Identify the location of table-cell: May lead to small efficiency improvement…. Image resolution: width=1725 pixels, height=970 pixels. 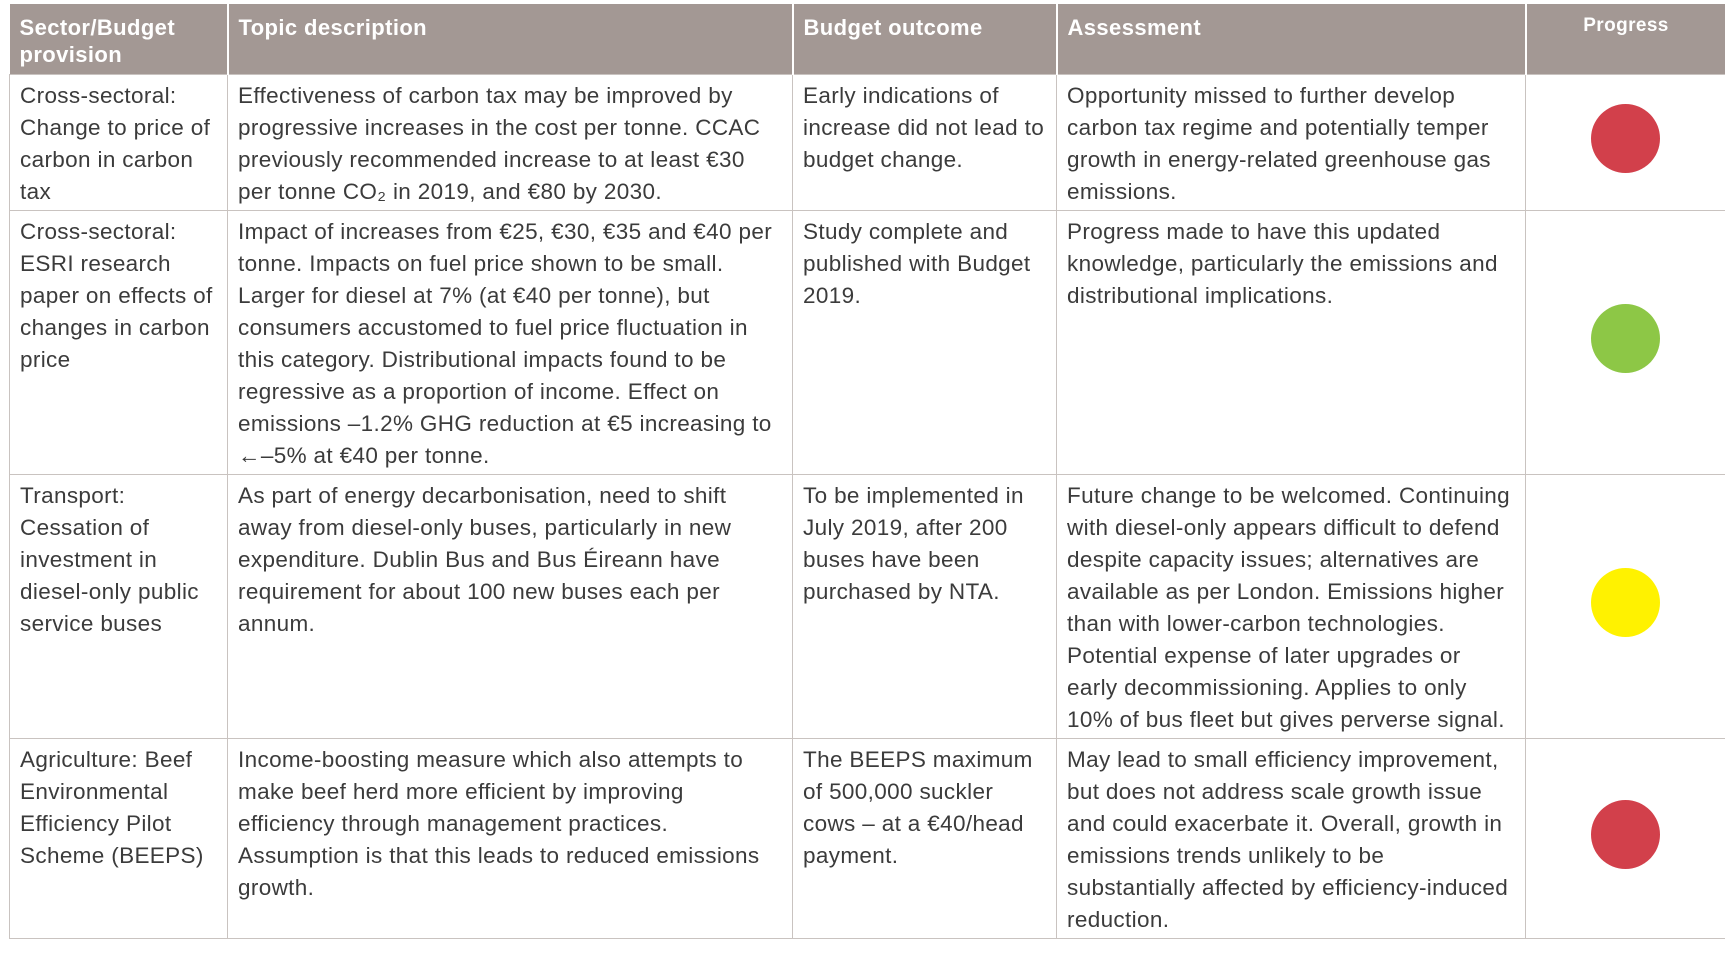
(1291, 838).